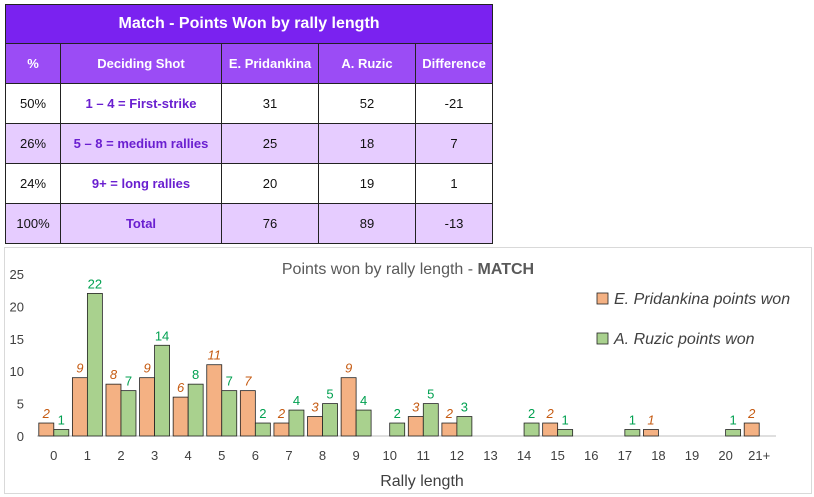 The image size is (814, 497). Describe the element at coordinates (154, 455) in the screenshot. I see `x-tick-label: 3` at that location.